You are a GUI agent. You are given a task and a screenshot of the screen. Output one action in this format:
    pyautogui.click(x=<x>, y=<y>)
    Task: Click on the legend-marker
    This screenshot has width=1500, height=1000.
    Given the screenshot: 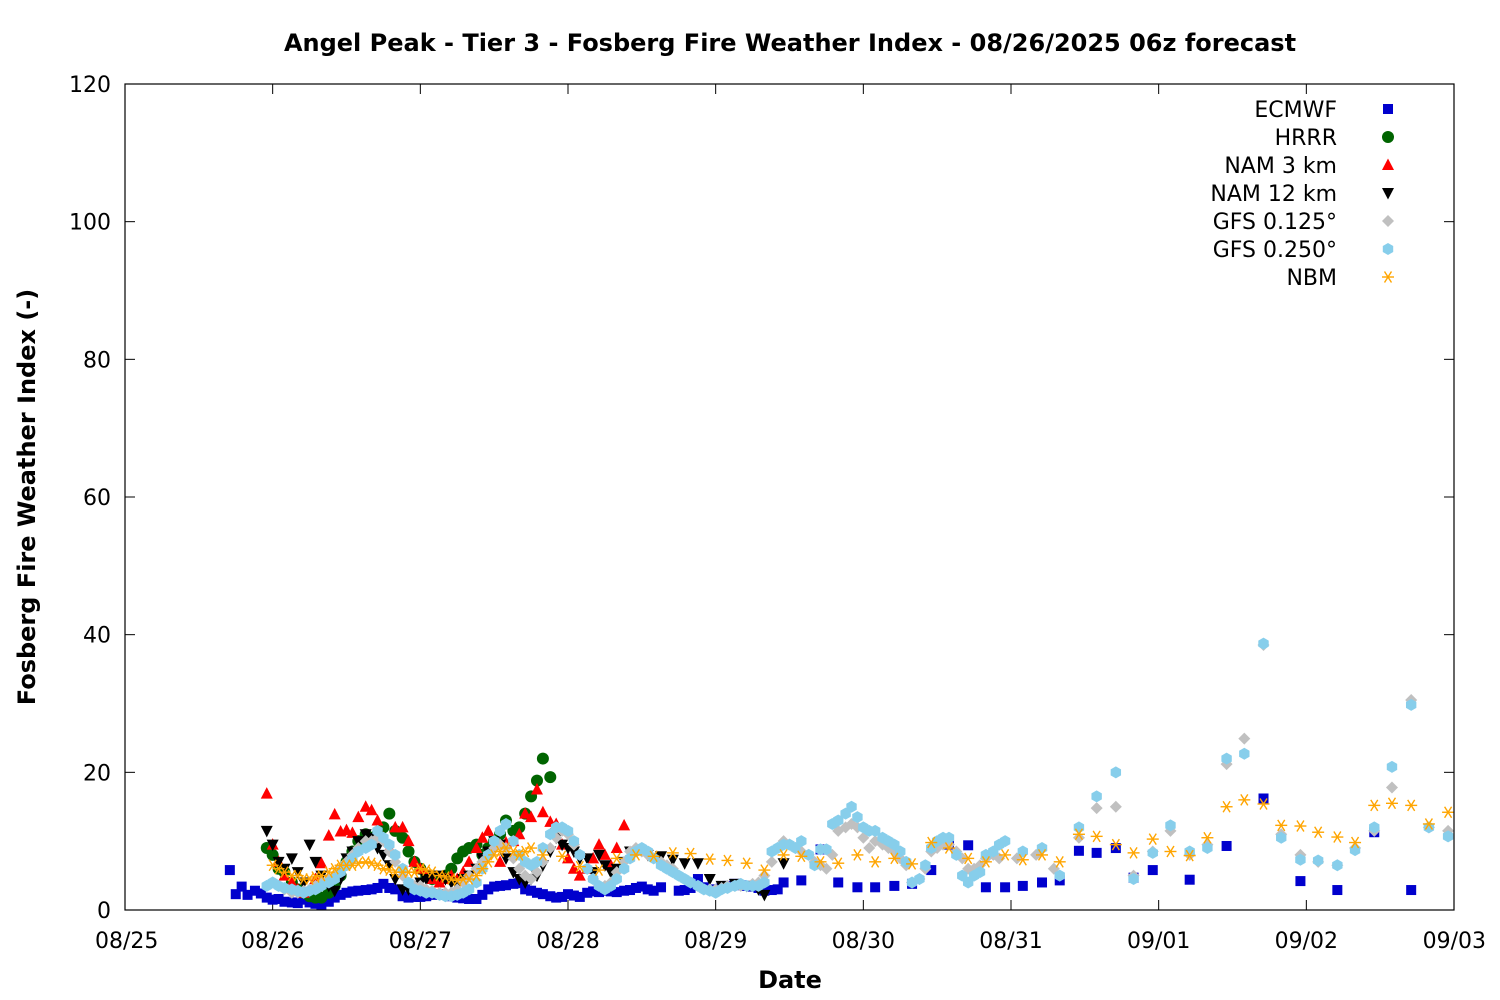 What is the action you would take?
    pyautogui.click(x=1388, y=109)
    